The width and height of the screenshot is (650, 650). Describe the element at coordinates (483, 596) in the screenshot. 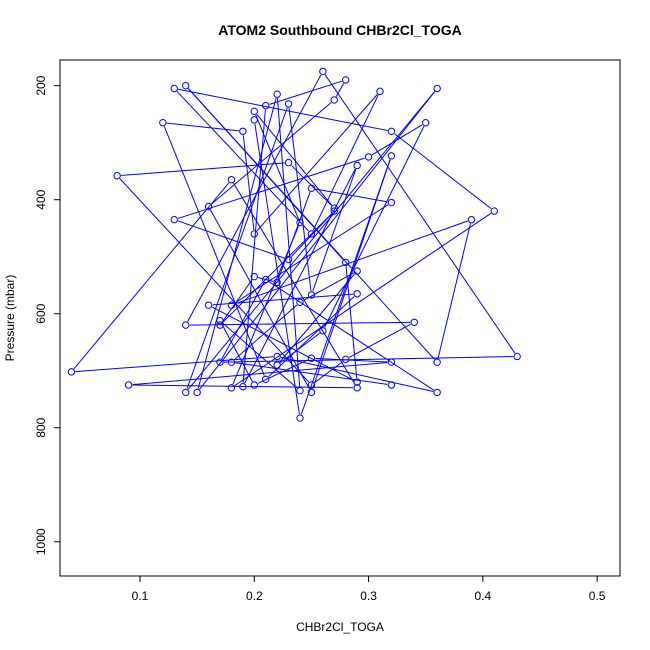

I see `x-tick-label-3: 0.4` at that location.